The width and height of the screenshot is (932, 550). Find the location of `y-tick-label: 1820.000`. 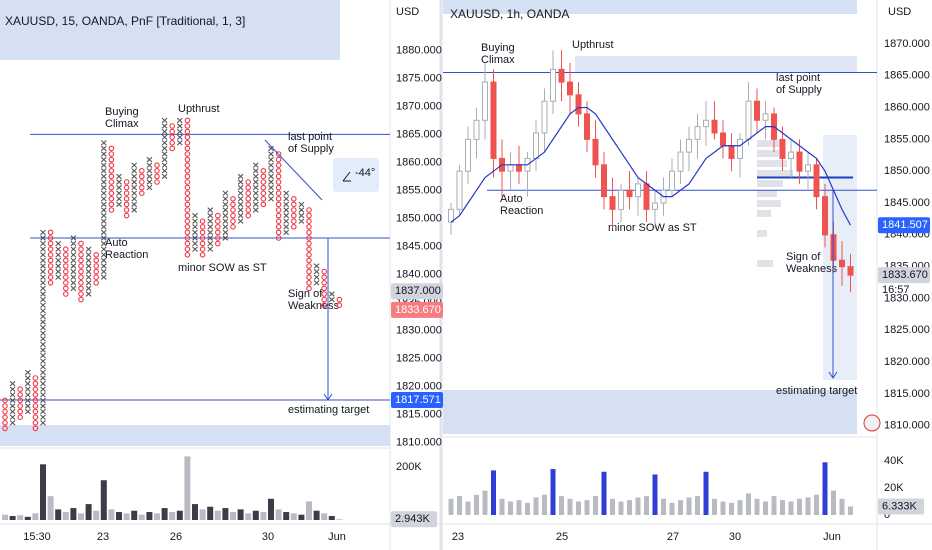

y-tick-label: 1820.000 is located at coordinates (907, 362).